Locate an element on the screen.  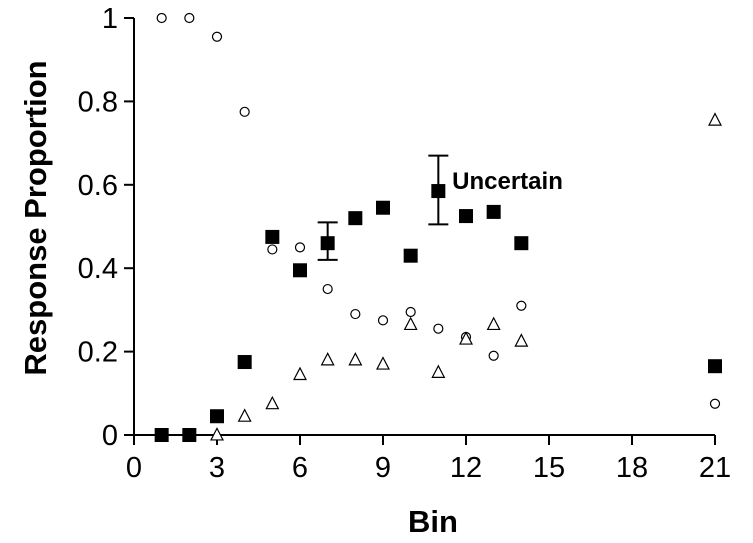
x-tick-label: 6 is located at coordinates (300, 468).